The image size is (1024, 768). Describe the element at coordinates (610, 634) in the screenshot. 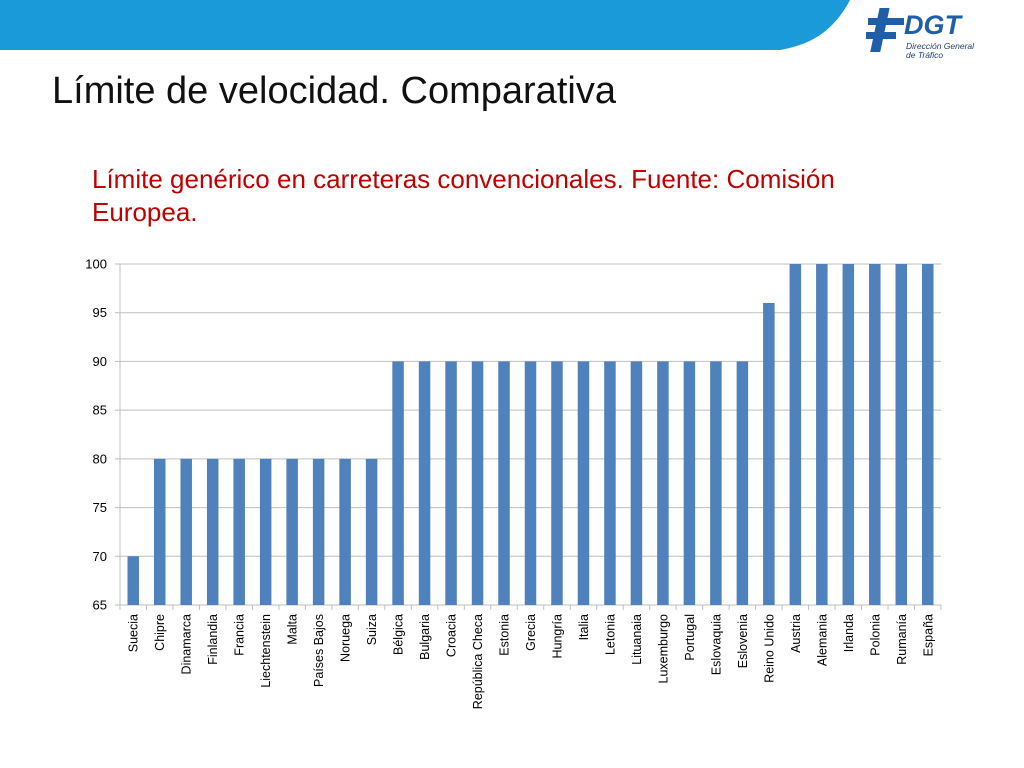

I see `x-tick-label: Letonia` at that location.